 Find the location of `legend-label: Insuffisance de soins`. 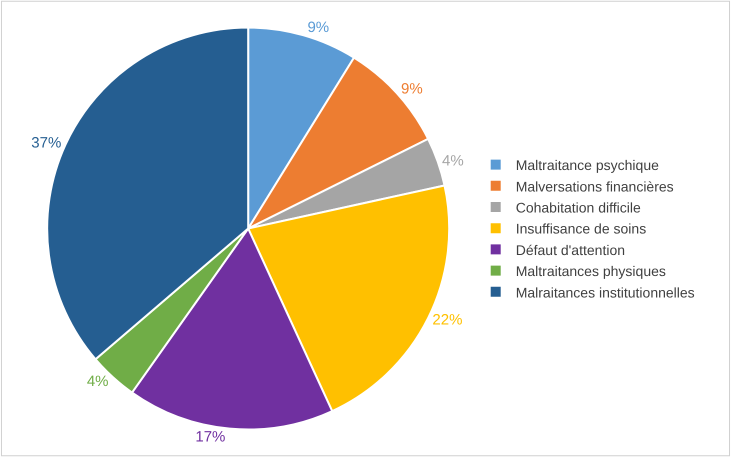

legend-label: Insuffisance de soins is located at coordinates (581, 228).